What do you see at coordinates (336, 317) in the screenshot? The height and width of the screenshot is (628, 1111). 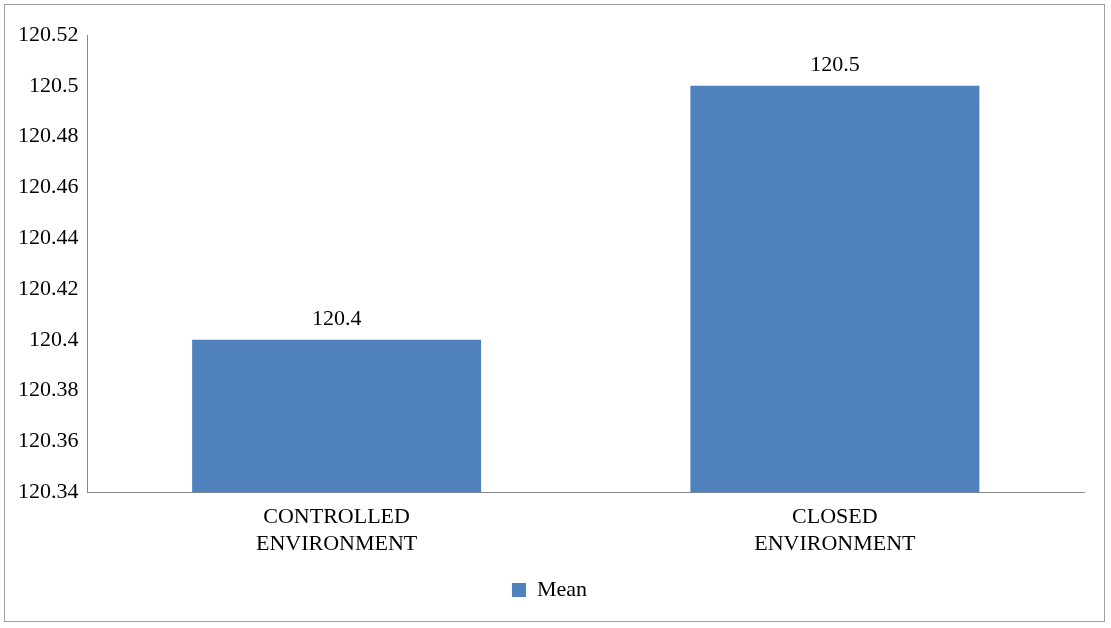 I see `data-label: 120.4` at bounding box center [336, 317].